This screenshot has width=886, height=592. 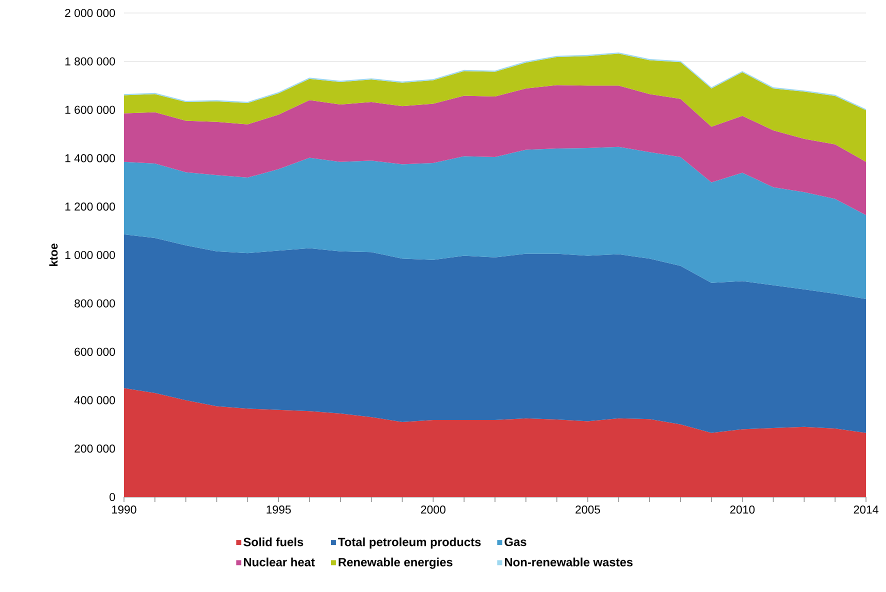 What do you see at coordinates (433, 510) in the screenshot?
I see `x-tick-label: 2000` at bounding box center [433, 510].